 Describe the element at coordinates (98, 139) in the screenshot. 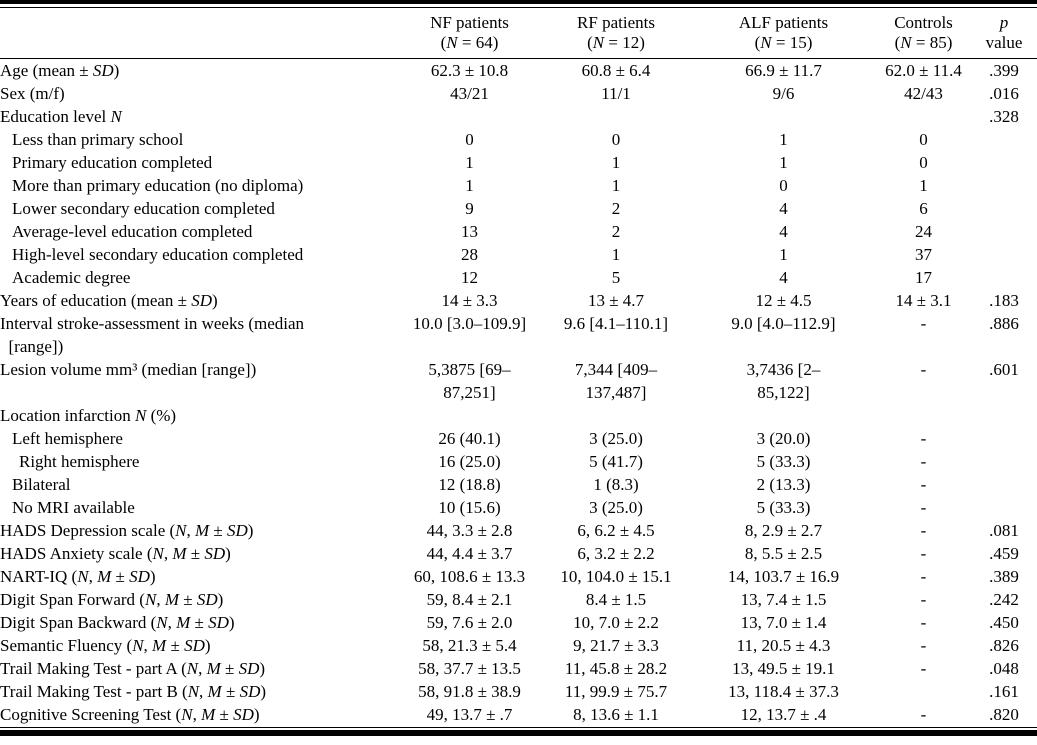

I see `row-label: Less than primary school` at that location.